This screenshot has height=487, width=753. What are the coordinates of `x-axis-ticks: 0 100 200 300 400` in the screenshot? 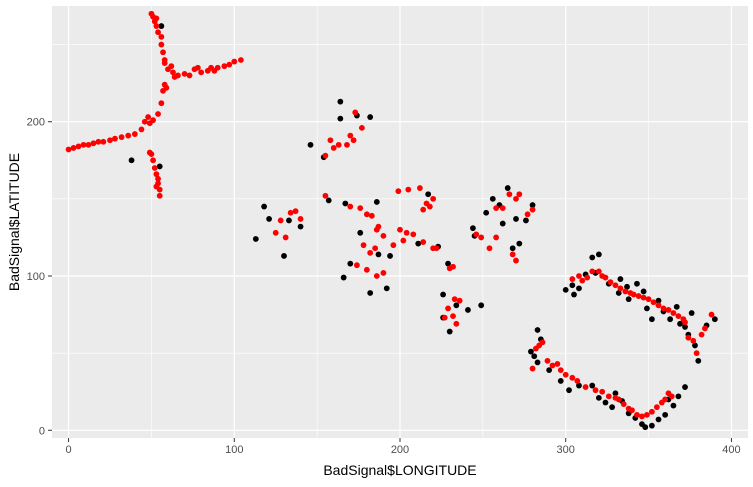 It's located at (403, 447).